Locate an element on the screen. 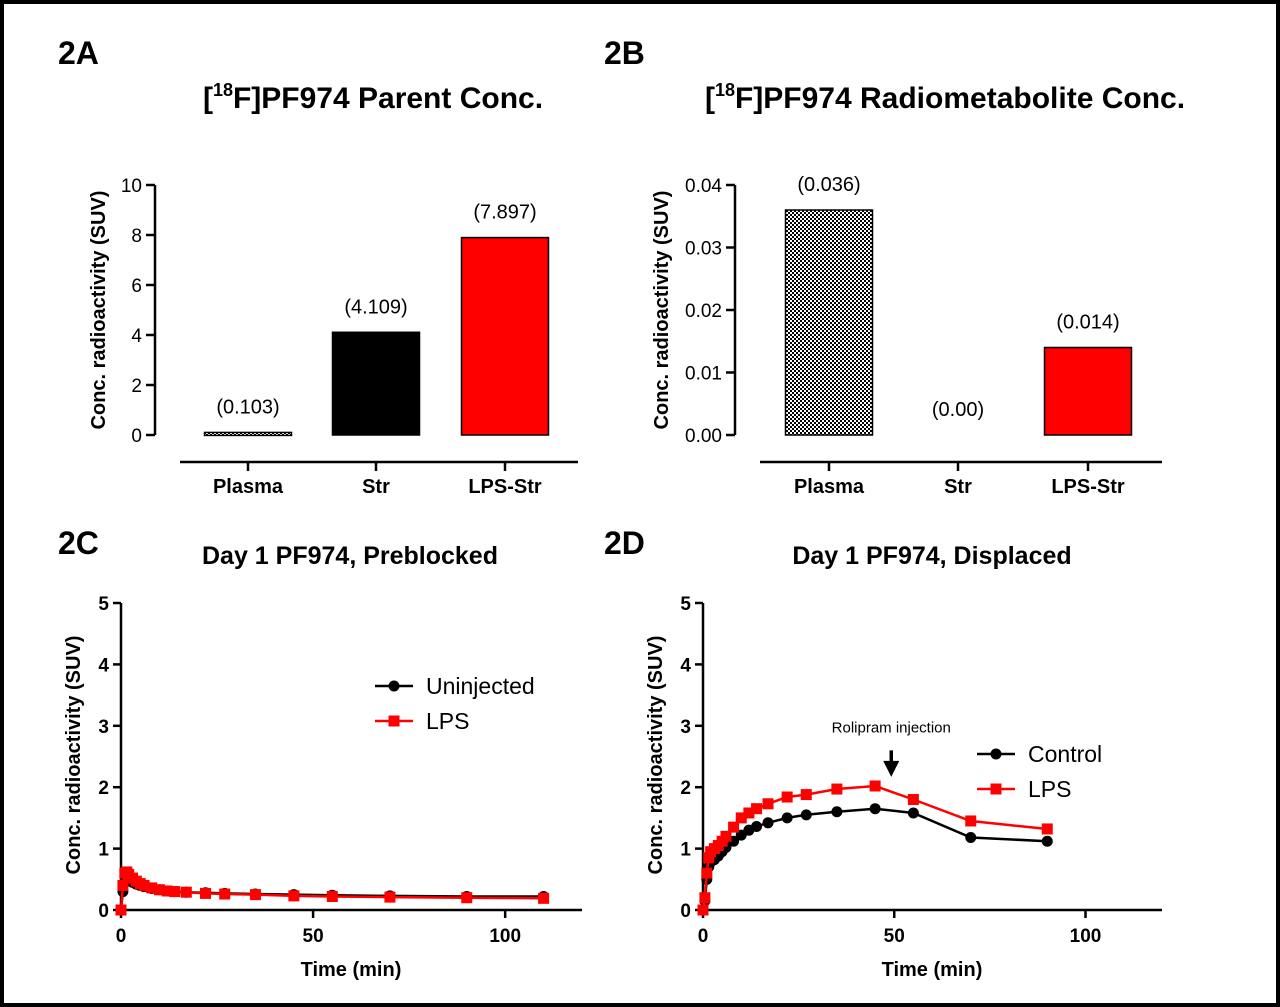 This screenshot has height=1007, width=1280. x-tick-label-2a: LPS-Str is located at coordinates (505, 487).